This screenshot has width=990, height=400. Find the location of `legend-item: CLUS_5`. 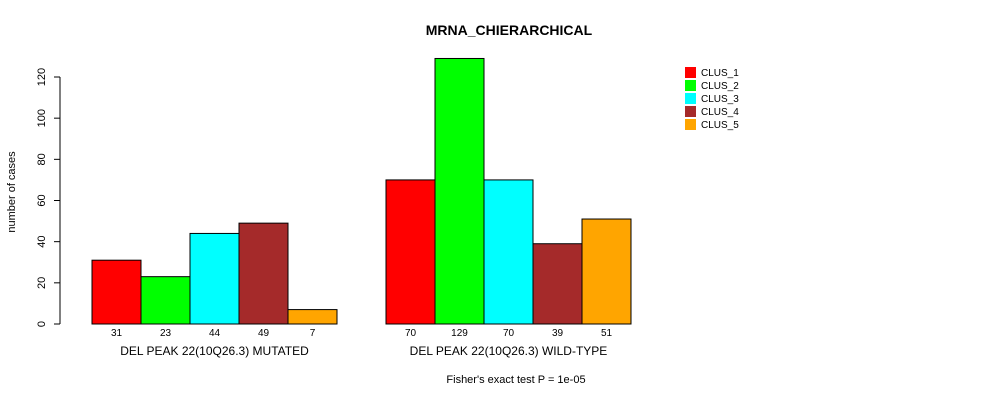

legend-item: CLUS_5 is located at coordinates (712, 125).